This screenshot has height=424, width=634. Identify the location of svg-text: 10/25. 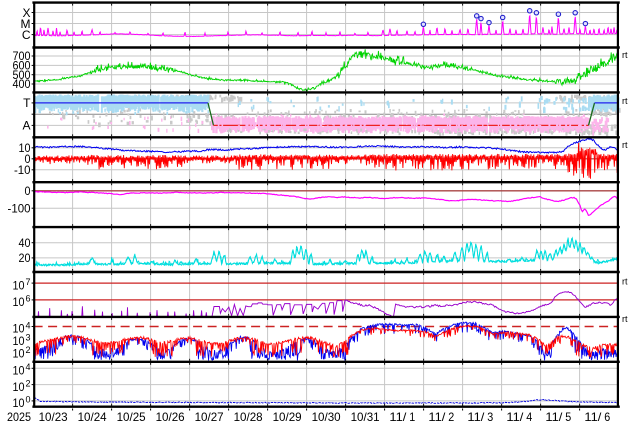
(131, 417).